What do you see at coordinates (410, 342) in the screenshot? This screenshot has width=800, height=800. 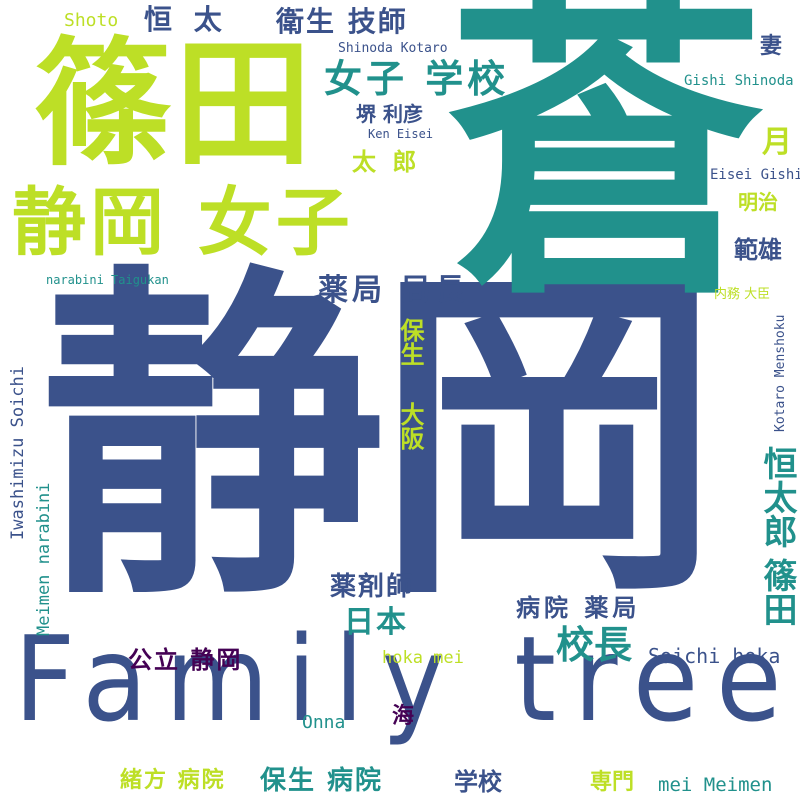 I see `word-hosei-vertical: 保生` at bounding box center [410, 342].